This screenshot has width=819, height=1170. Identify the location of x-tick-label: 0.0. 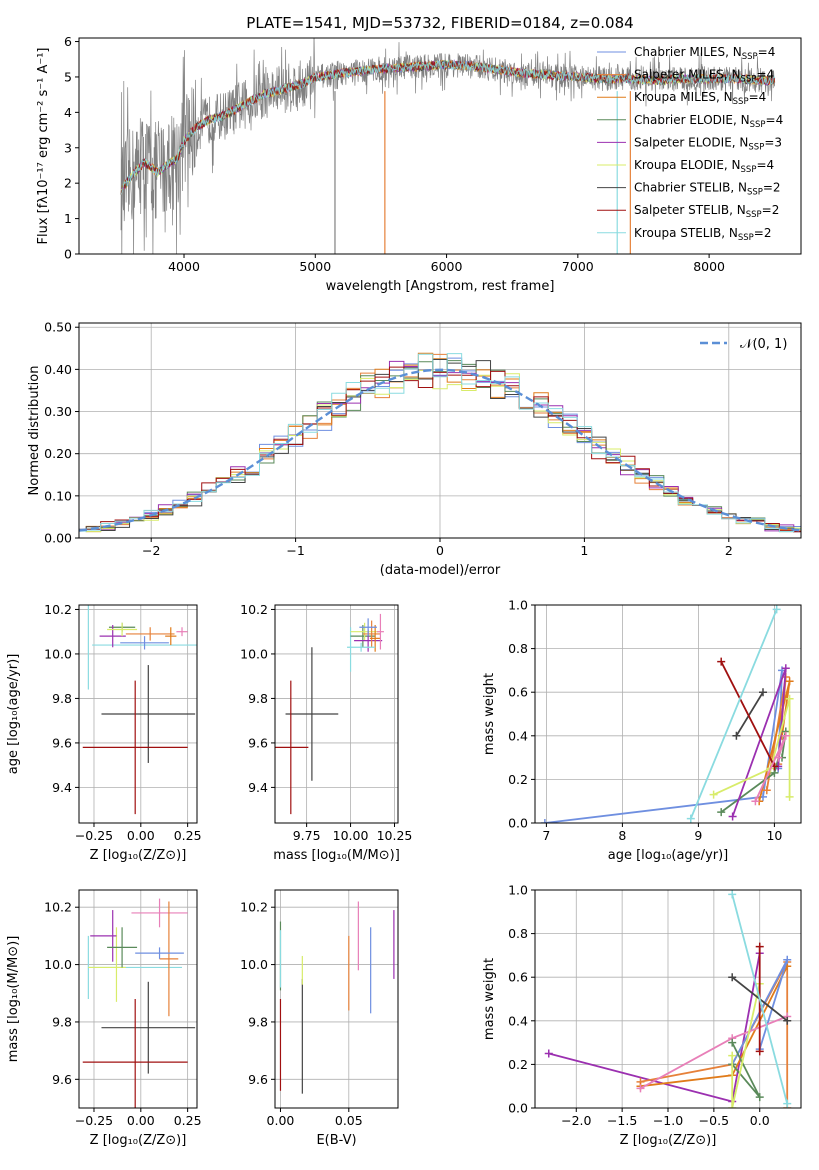
(760, 1120).